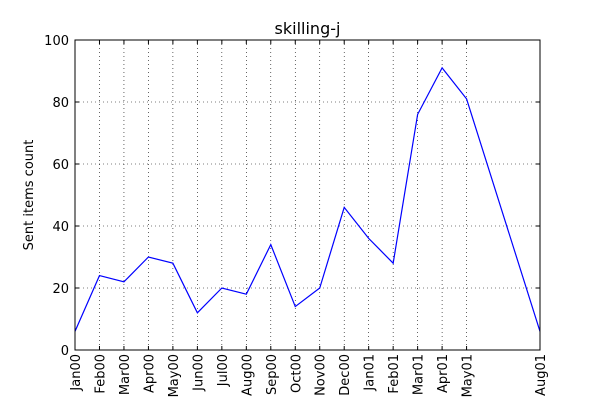  Describe the element at coordinates (56, 196) in the screenshot. I see `y-axis-tick-labels: 0 20 40 60 80 100` at that location.